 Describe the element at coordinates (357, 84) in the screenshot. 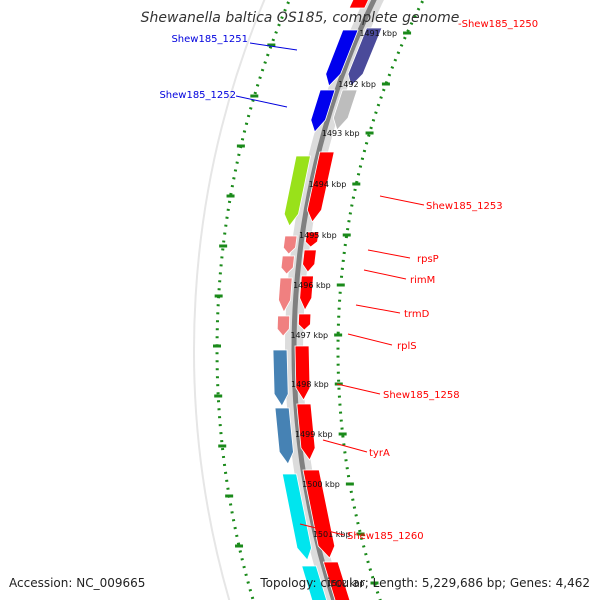

I see `scale-tick-label: 1492 kbp` at that location.